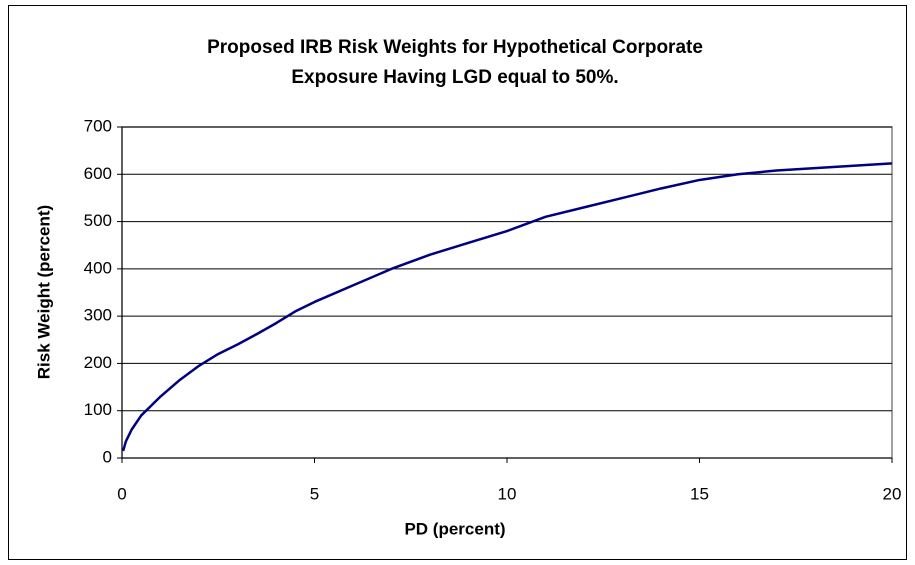 The height and width of the screenshot is (565, 915). Describe the element at coordinates (121, 493) in the screenshot. I see `x-tick-label: 0` at that location.